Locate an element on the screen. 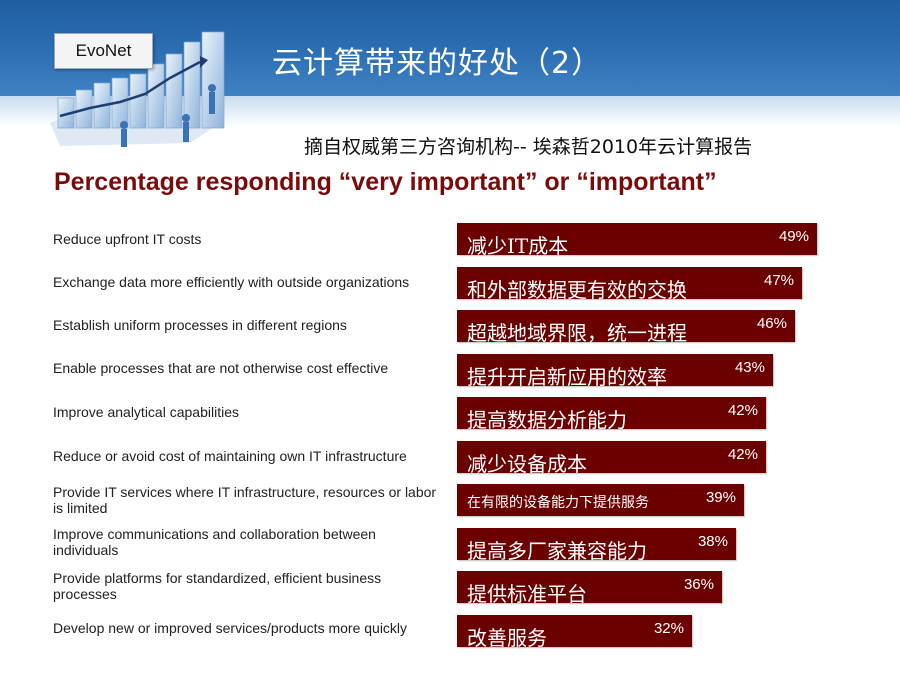 The height and width of the screenshot is (675, 900). bar-label: 减少设备成本 is located at coordinates (527, 463).